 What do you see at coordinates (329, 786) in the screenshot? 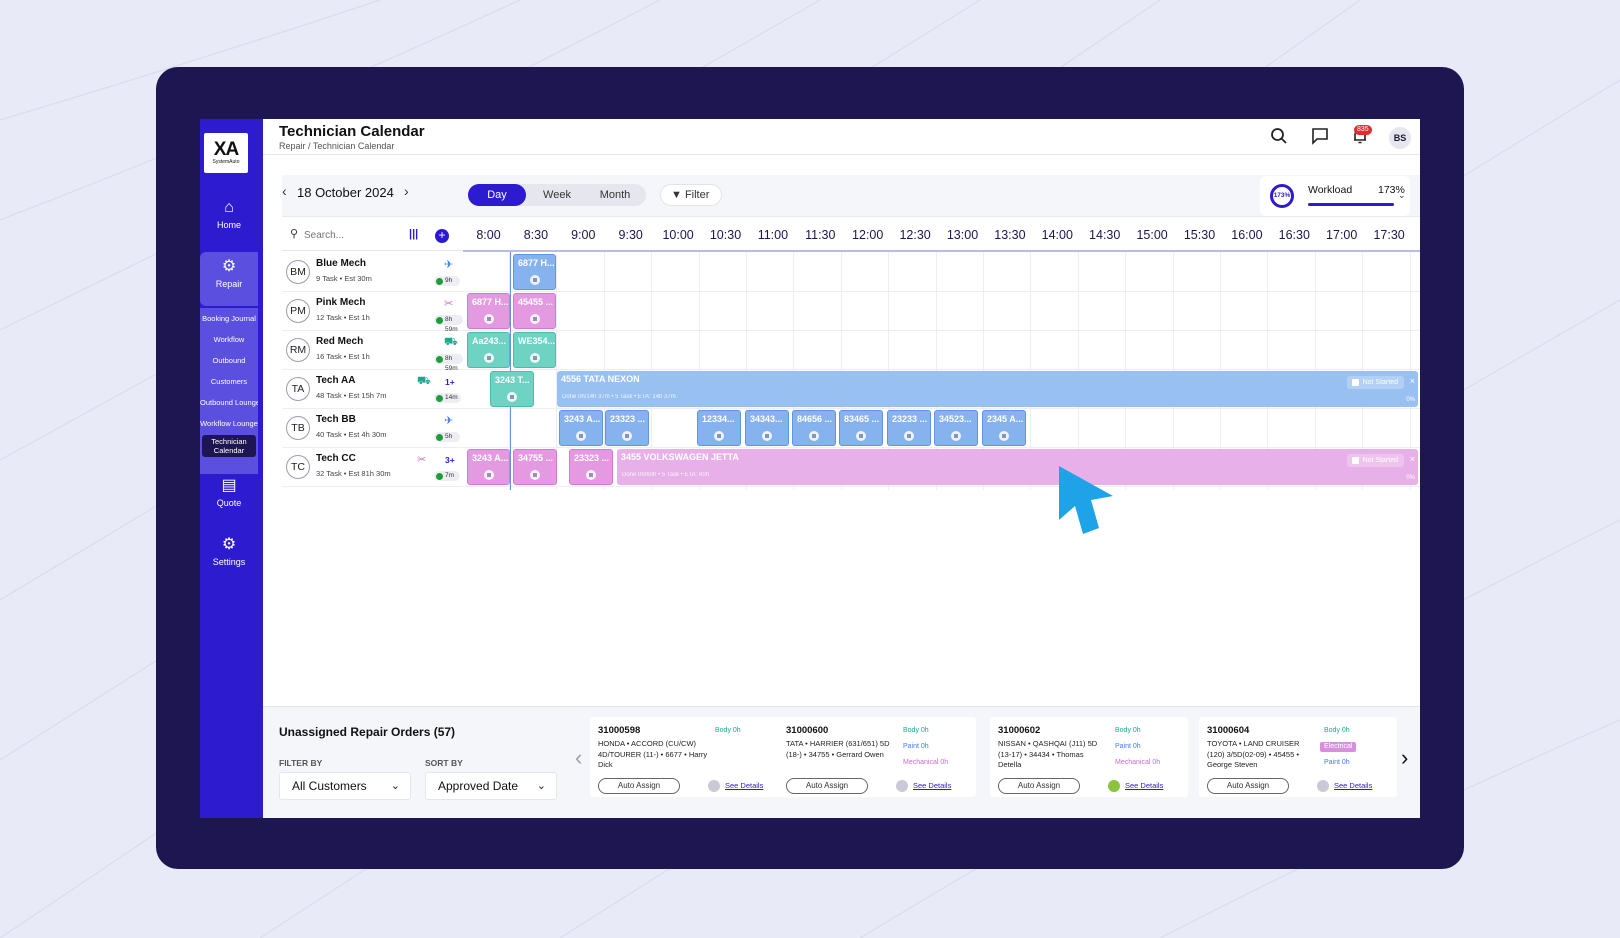
I see `select-value: All Customers` at bounding box center [329, 786].